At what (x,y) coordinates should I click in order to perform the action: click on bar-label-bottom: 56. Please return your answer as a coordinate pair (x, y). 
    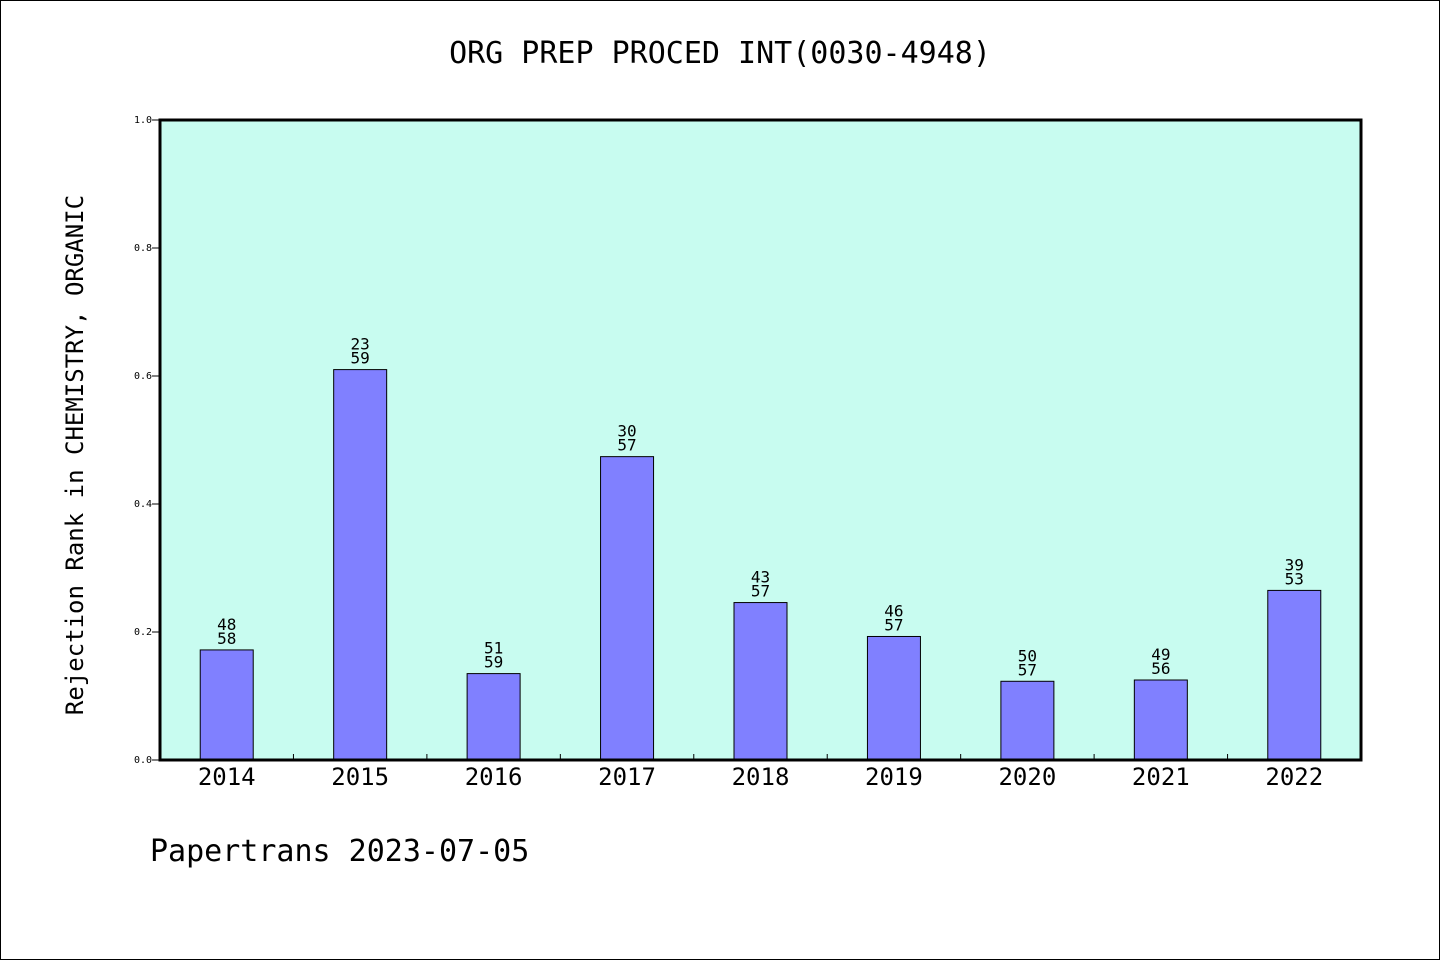
    Looking at the image, I should click on (1160, 668).